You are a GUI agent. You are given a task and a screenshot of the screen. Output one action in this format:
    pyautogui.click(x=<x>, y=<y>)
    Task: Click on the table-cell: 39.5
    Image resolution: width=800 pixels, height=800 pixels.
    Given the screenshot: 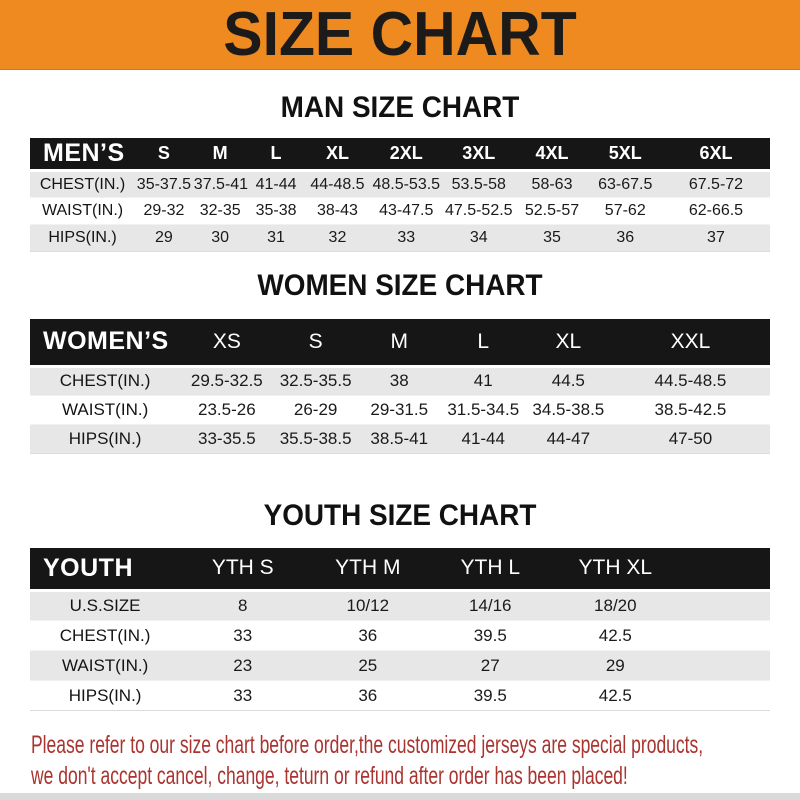 What is the action you would take?
    pyautogui.click(x=490, y=695)
    